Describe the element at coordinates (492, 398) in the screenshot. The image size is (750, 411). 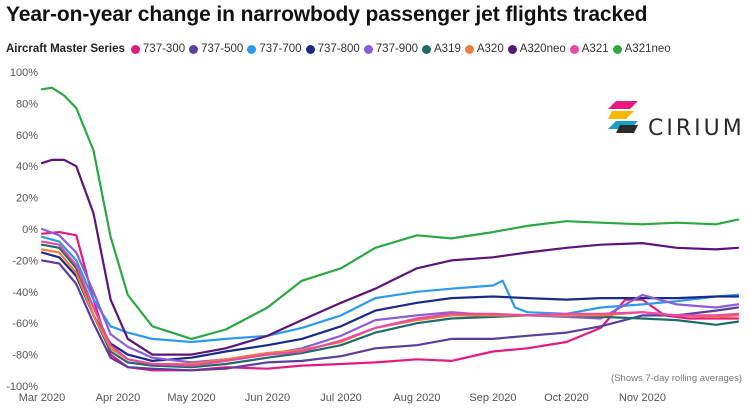
I see `x-tick-label: Sep 2020` at that location.